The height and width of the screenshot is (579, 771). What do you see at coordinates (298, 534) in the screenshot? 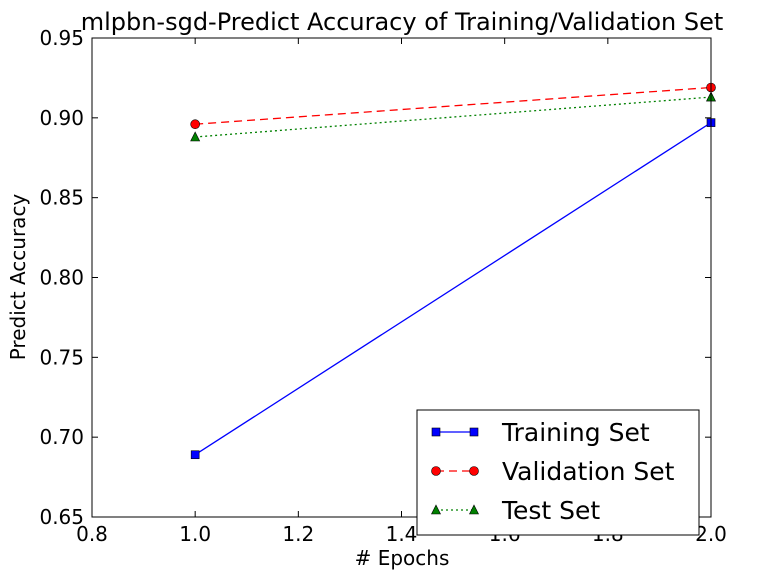
I see `x-tick-label: 1.2` at bounding box center [298, 534].